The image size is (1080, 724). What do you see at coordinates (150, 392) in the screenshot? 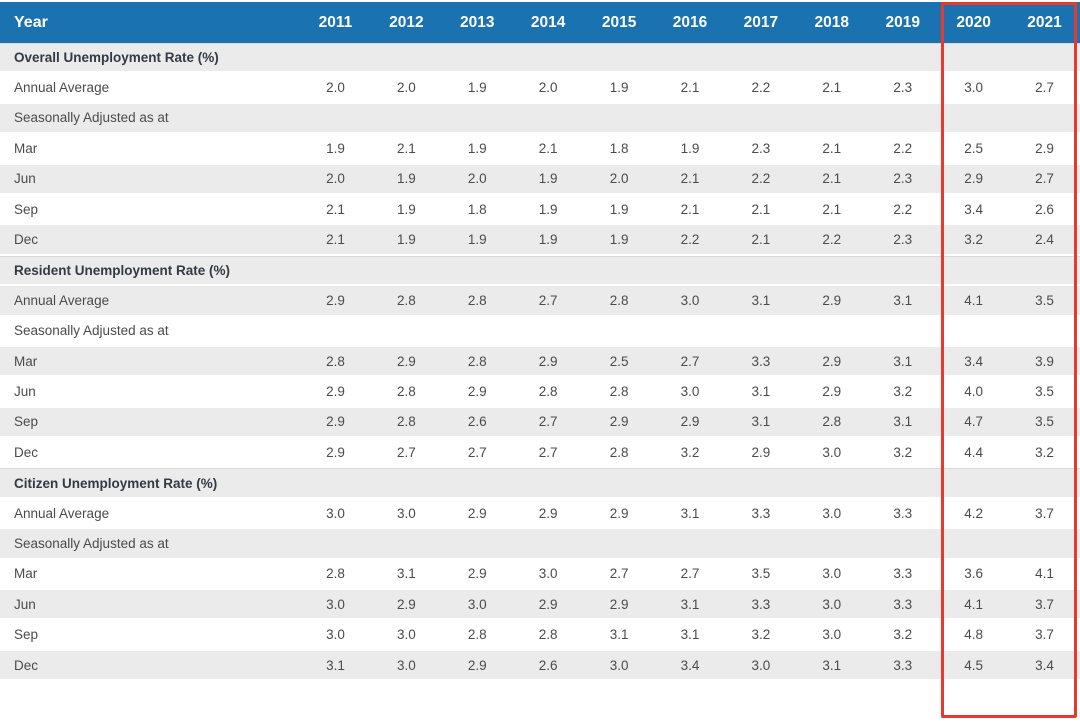
I see `row-label: Jun` at bounding box center [150, 392].